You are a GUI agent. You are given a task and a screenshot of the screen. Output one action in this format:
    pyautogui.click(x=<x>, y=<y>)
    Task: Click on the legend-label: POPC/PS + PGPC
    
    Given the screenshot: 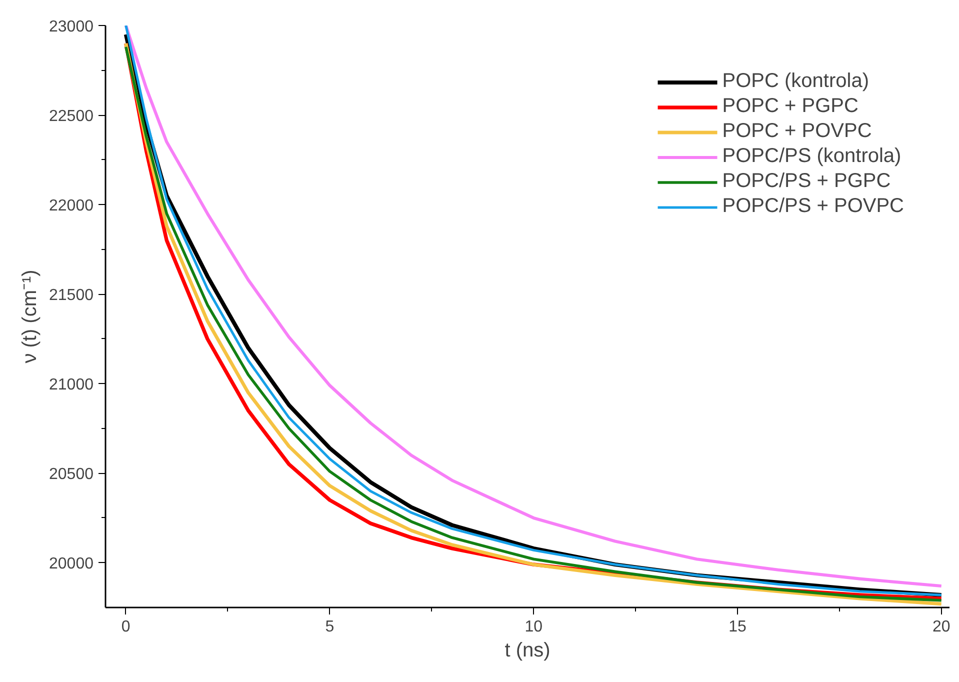 What is the action you would take?
    pyautogui.click(x=806, y=181)
    